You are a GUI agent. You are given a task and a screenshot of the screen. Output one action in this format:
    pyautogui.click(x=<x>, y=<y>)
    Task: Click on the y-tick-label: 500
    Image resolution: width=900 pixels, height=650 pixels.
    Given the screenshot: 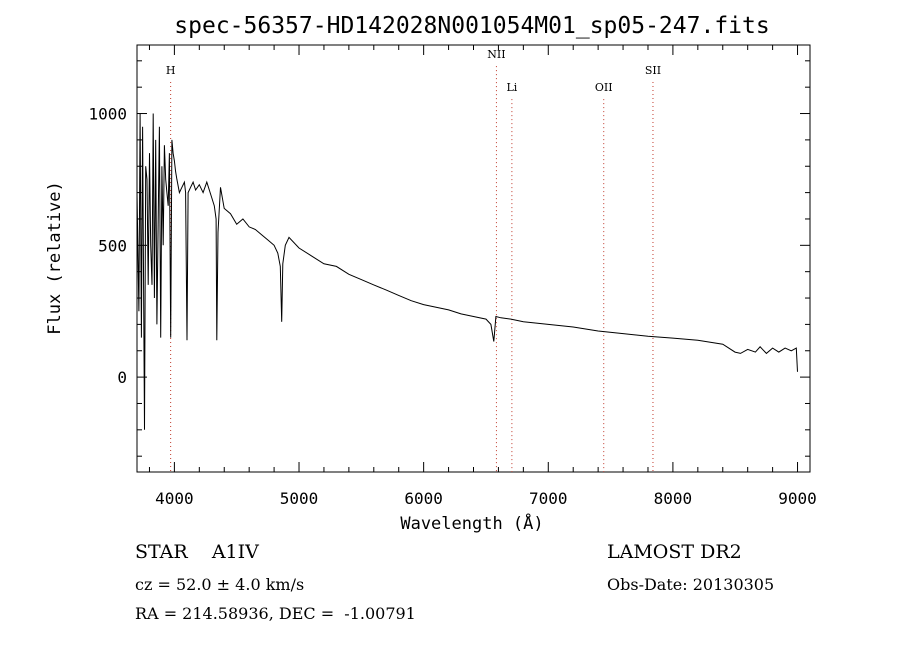 What is the action you would take?
    pyautogui.click(x=112, y=245)
    